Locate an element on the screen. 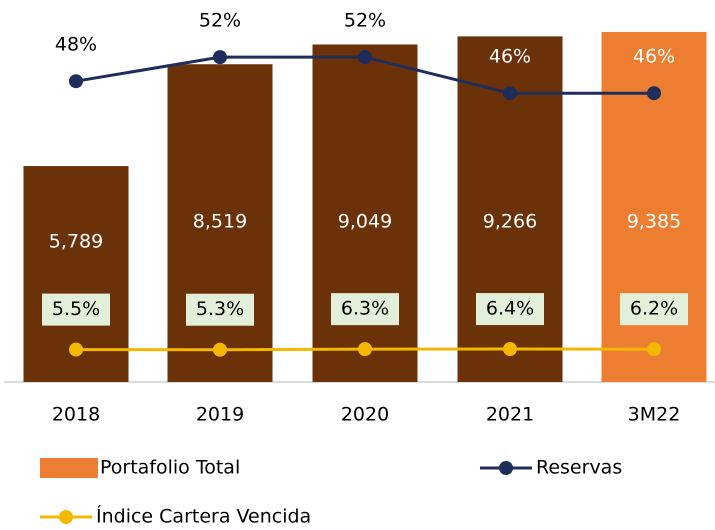 The image size is (715, 530). x-tick-label: 2021 is located at coordinates (510, 415).